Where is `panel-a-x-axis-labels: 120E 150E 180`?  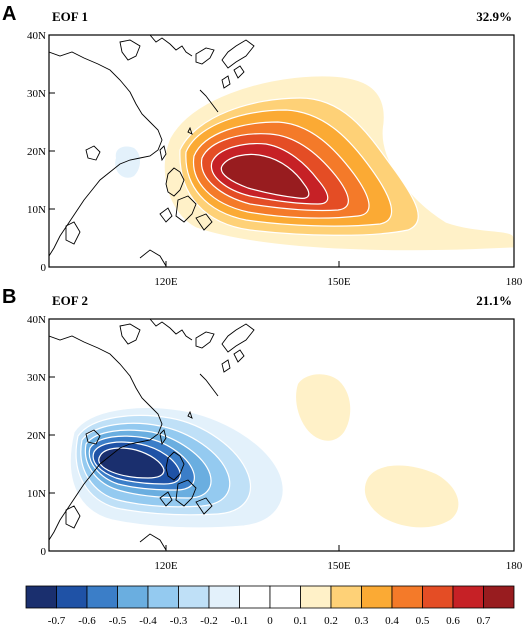
panel-a-x-axis-labels: 120E 150E 180 is located at coordinates (338, 282).